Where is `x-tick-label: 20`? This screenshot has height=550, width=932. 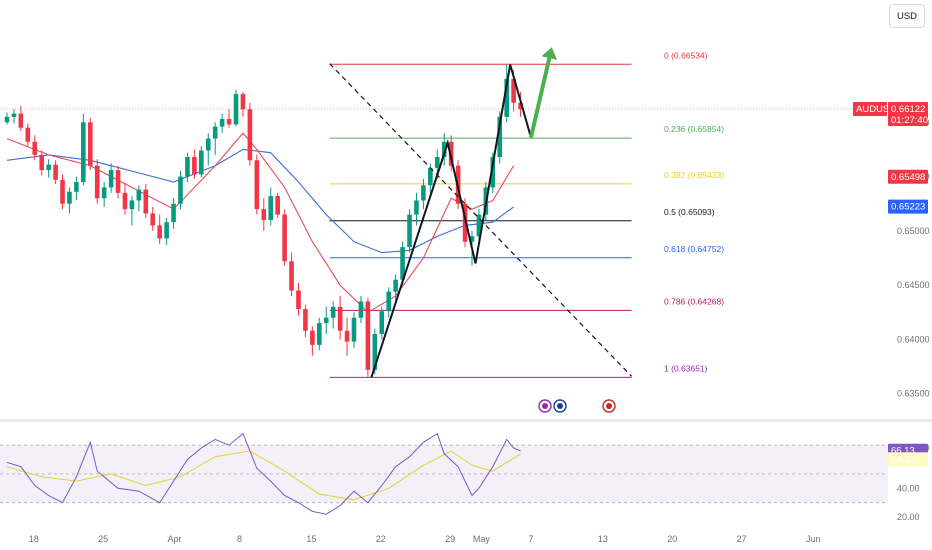
x-tick-label: 20 is located at coordinates (672, 539).